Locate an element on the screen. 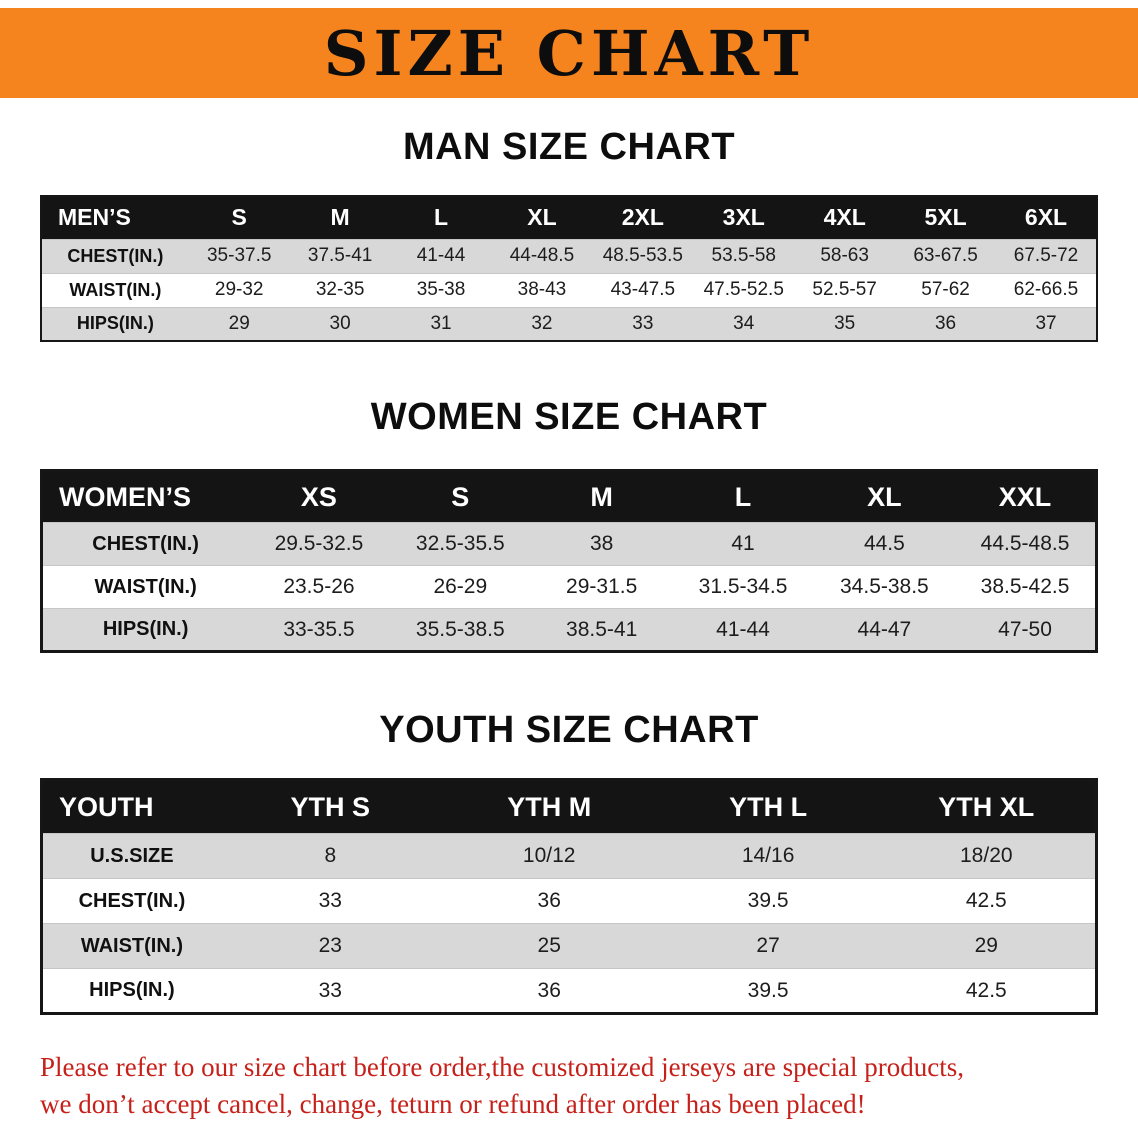 The image size is (1138, 1132). data-cell: 57-62 is located at coordinates (946, 289).